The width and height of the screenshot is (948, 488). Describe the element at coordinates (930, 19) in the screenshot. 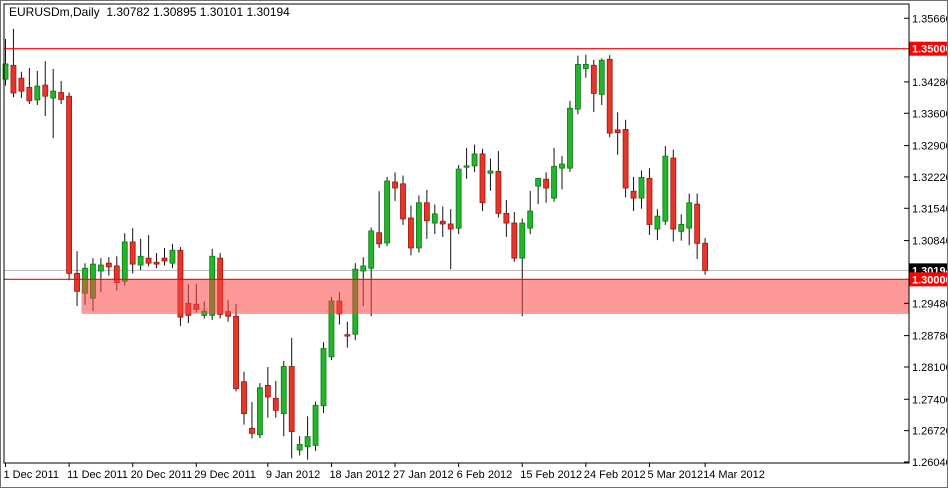

I see `y-axis-price-label: 1.35660` at that location.